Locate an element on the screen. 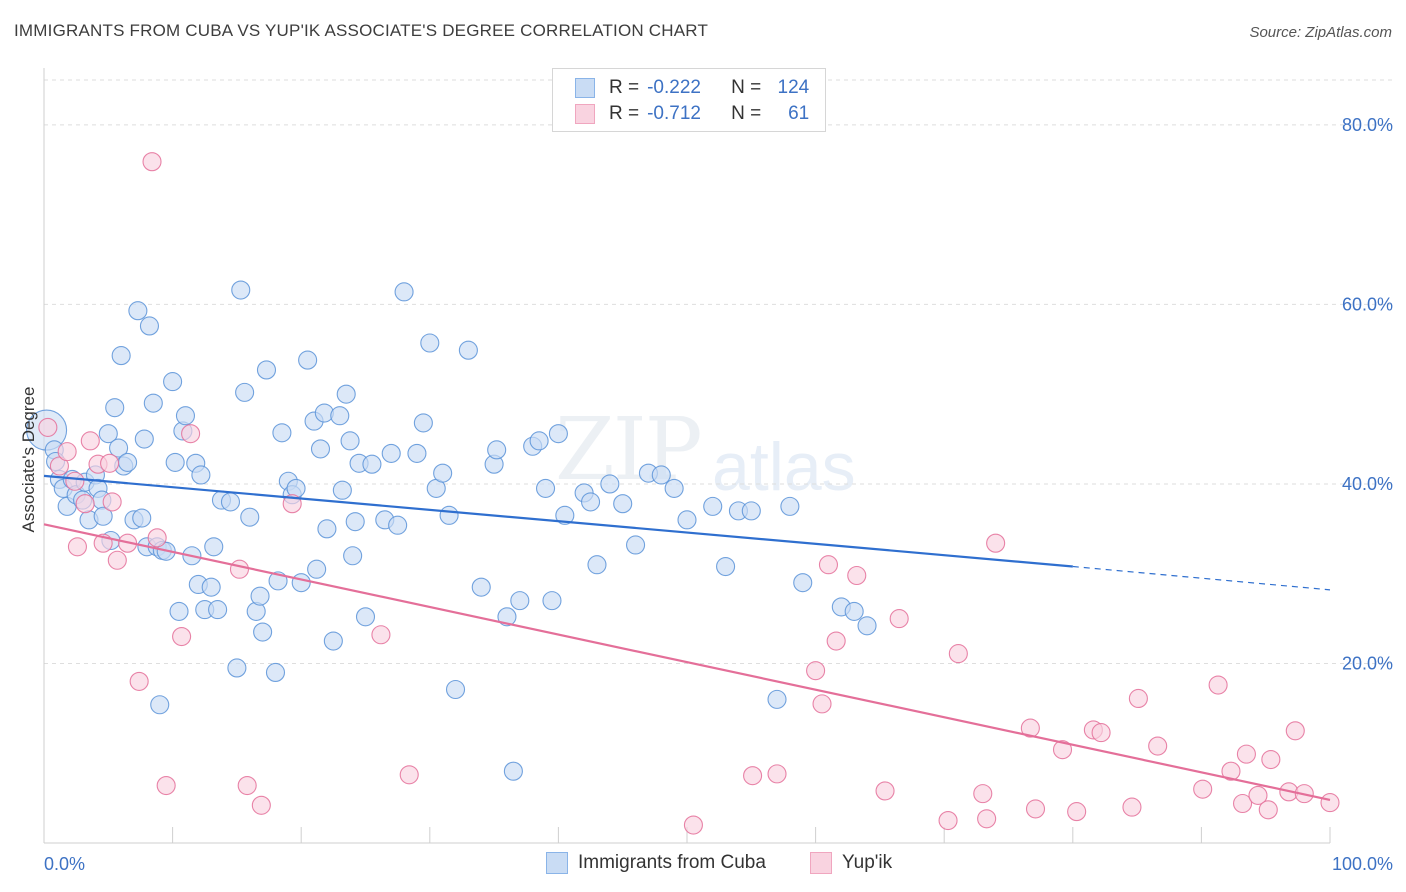 The height and width of the screenshot is (892, 1406). bottom-legend-label-yupik: Yup'ik is located at coordinates (867, 862).